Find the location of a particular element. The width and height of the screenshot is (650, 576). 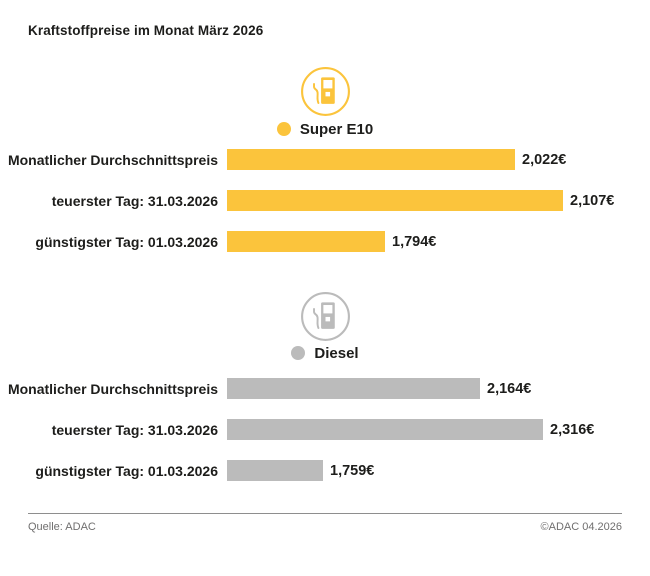

legend-diesel: Diesel is located at coordinates (325, 353).